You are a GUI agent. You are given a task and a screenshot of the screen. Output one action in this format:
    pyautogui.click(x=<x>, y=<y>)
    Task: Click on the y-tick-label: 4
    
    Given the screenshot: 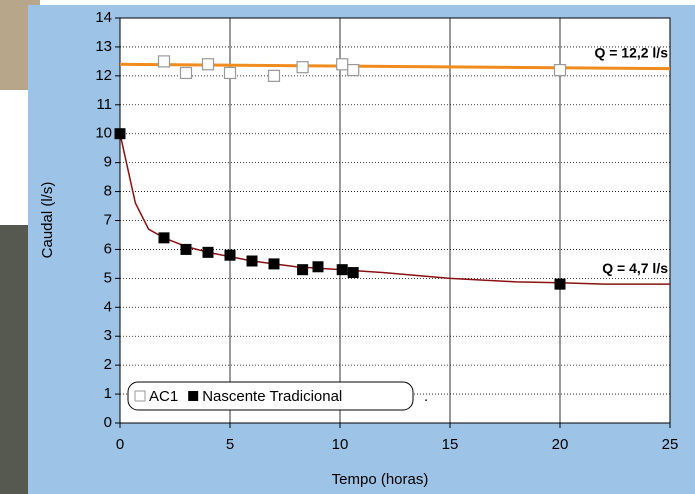 What is the action you would take?
    pyautogui.click(x=108, y=306)
    